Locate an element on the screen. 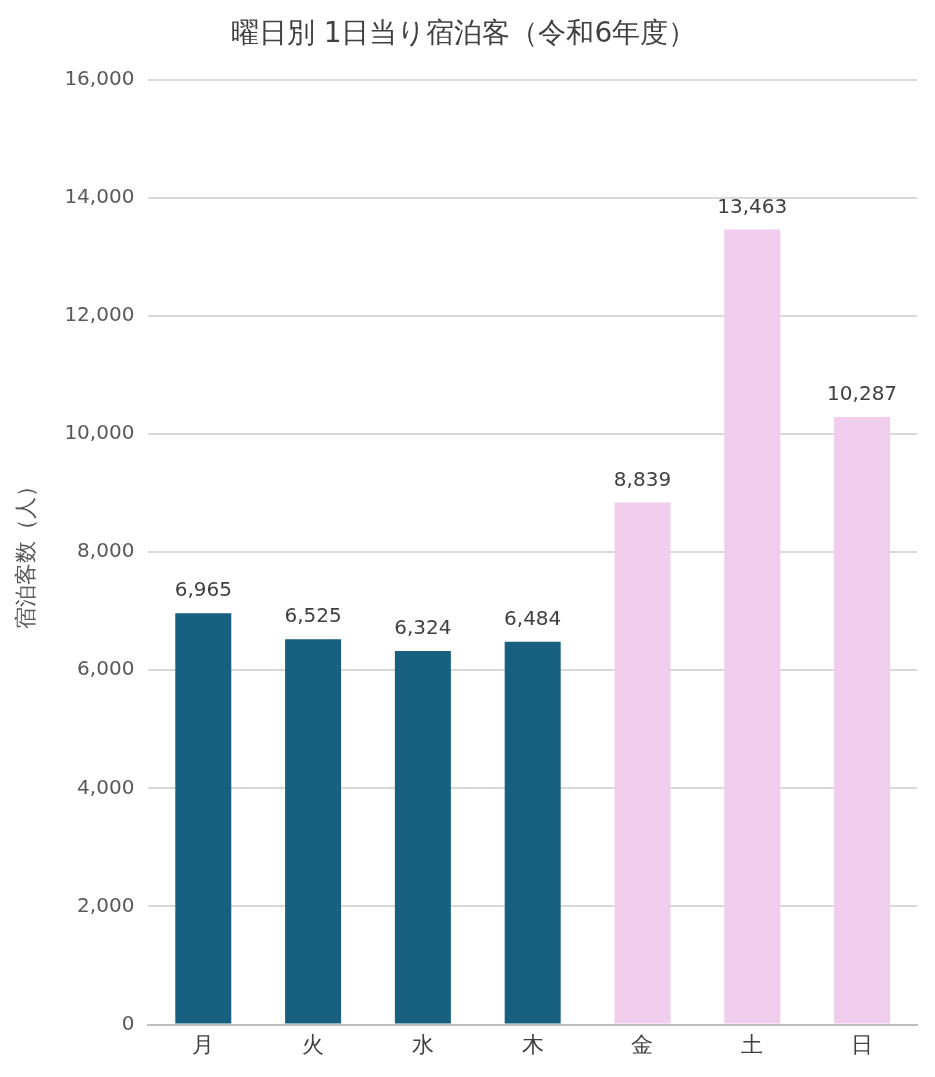 This screenshot has width=935, height=1077. data-label: 6,484 is located at coordinates (533, 617).